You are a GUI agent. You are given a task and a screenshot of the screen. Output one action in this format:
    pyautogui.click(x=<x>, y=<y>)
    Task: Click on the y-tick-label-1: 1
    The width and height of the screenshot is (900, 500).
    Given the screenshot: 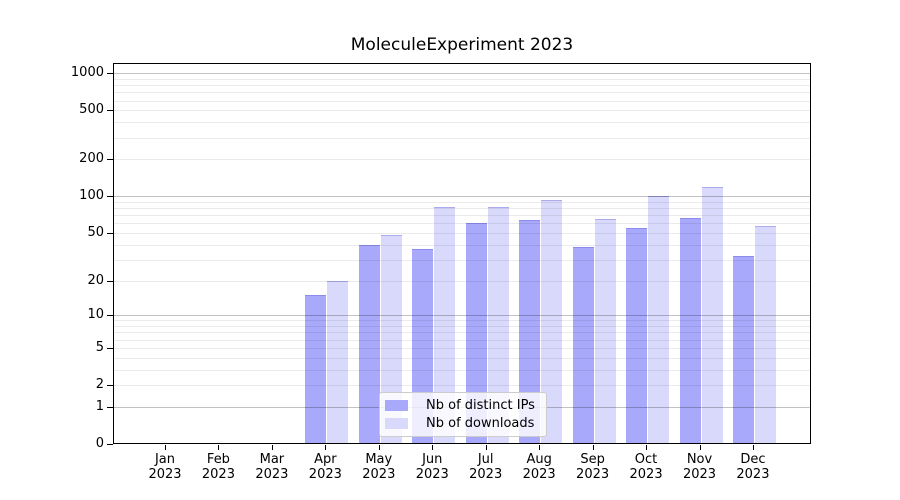 What is the action you would take?
    pyautogui.click(x=99, y=406)
    